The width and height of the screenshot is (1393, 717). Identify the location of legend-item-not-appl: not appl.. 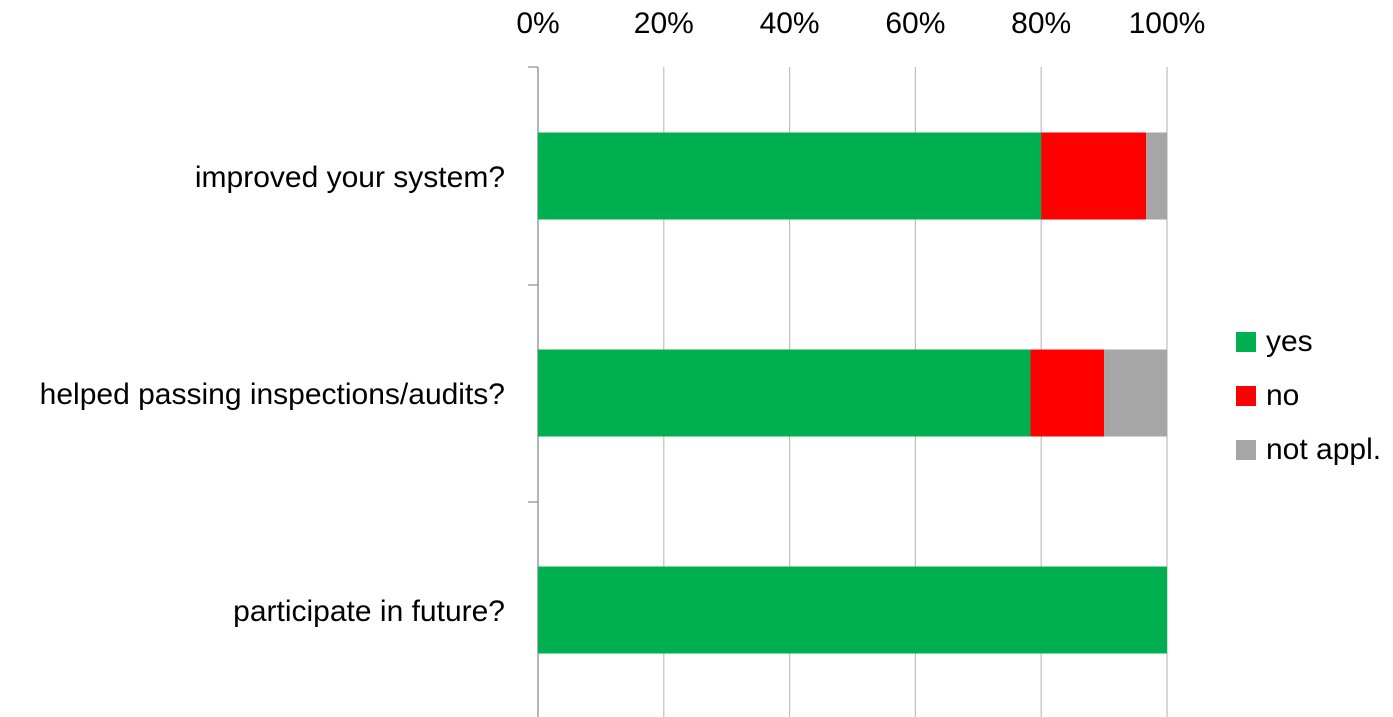
(1311, 450).